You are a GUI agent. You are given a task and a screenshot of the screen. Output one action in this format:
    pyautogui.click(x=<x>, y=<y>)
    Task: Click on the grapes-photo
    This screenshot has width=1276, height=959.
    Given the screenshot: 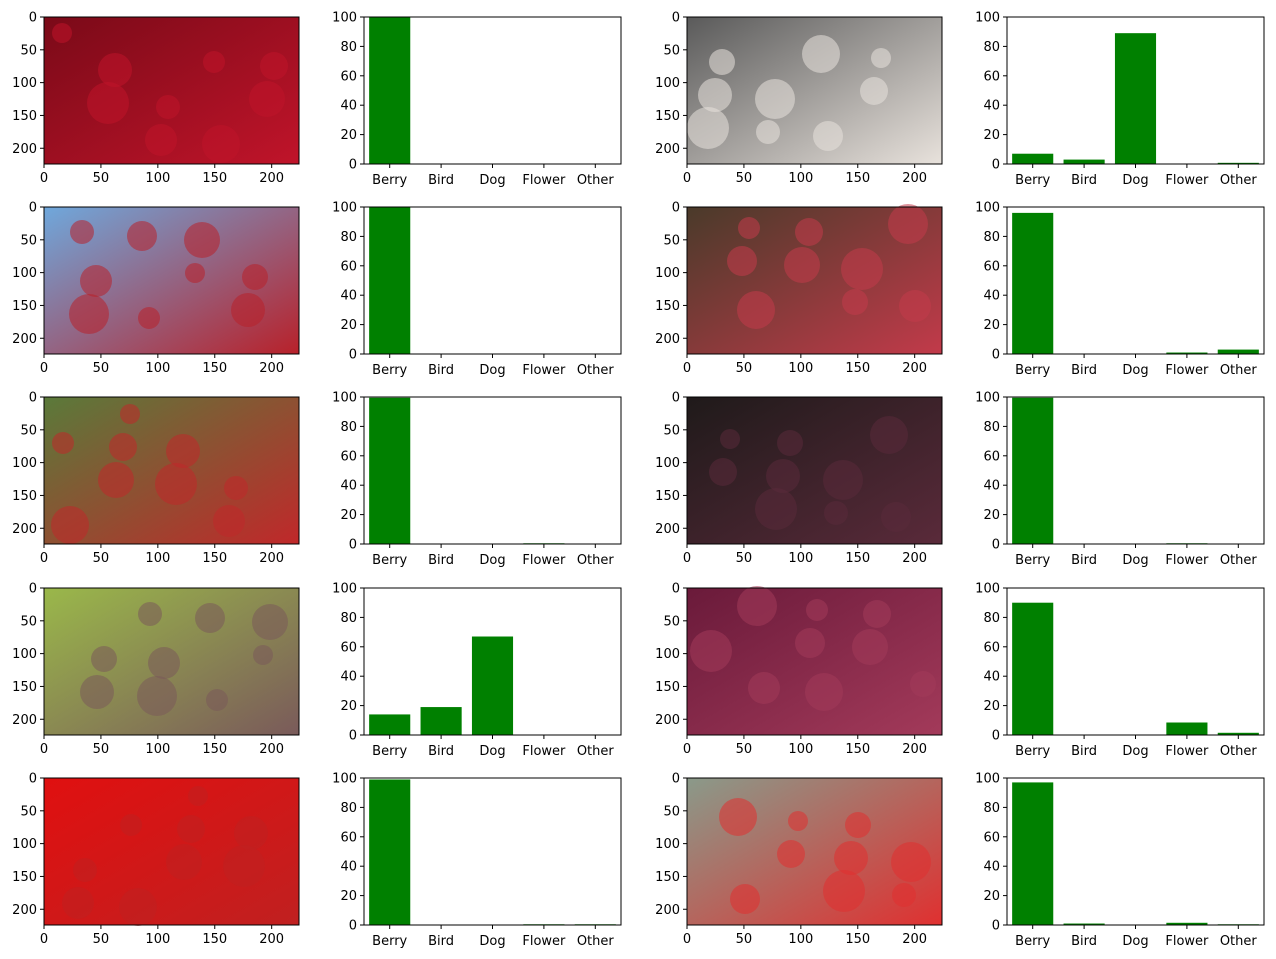 What is the action you would take?
    pyautogui.click(x=171, y=661)
    